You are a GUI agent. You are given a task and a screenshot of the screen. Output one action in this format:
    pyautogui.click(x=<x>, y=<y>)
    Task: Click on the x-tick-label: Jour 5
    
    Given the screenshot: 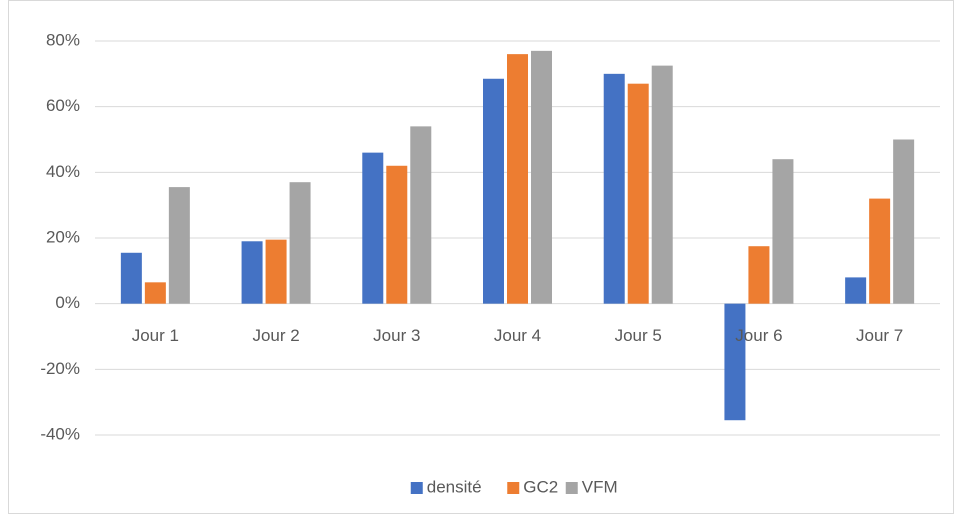 What is the action you would take?
    pyautogui.click(x=638, y=335)
    